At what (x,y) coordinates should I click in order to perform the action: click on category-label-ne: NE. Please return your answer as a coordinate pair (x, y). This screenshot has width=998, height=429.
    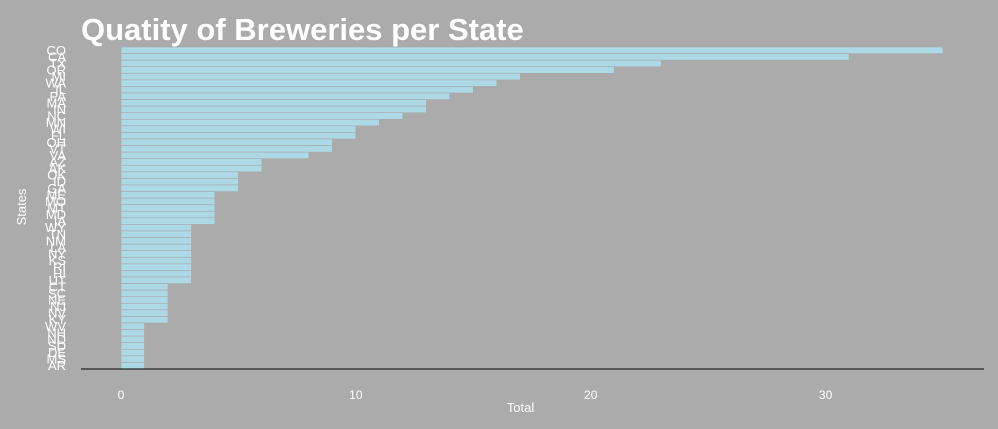
    Looking at the image, I should click on (57, 300).